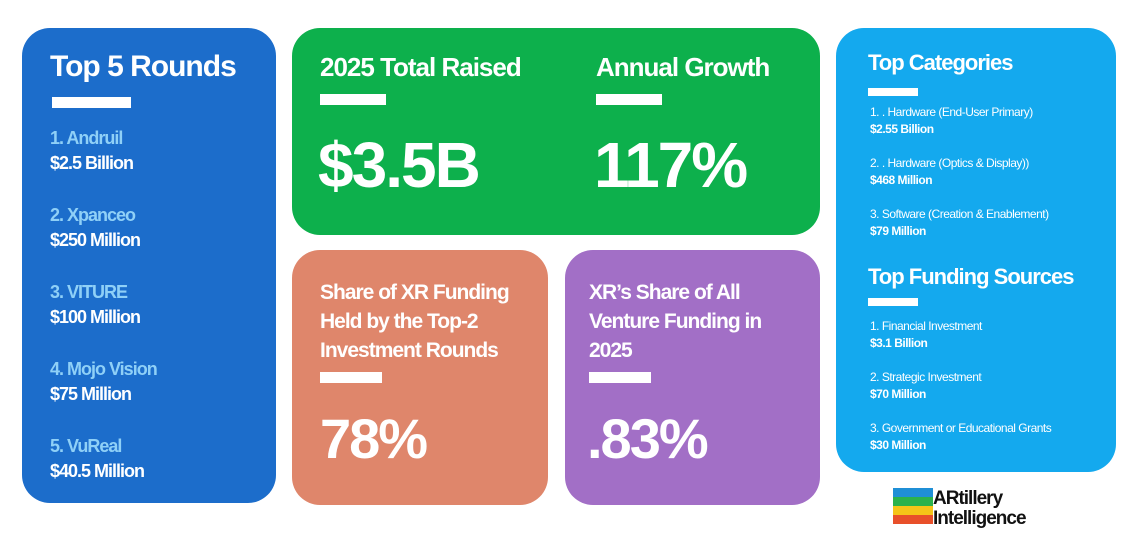 The height and width of the screenshot is (554, 1140). I want to click on card-title: 2025 Total Raised, so click(421, 67).